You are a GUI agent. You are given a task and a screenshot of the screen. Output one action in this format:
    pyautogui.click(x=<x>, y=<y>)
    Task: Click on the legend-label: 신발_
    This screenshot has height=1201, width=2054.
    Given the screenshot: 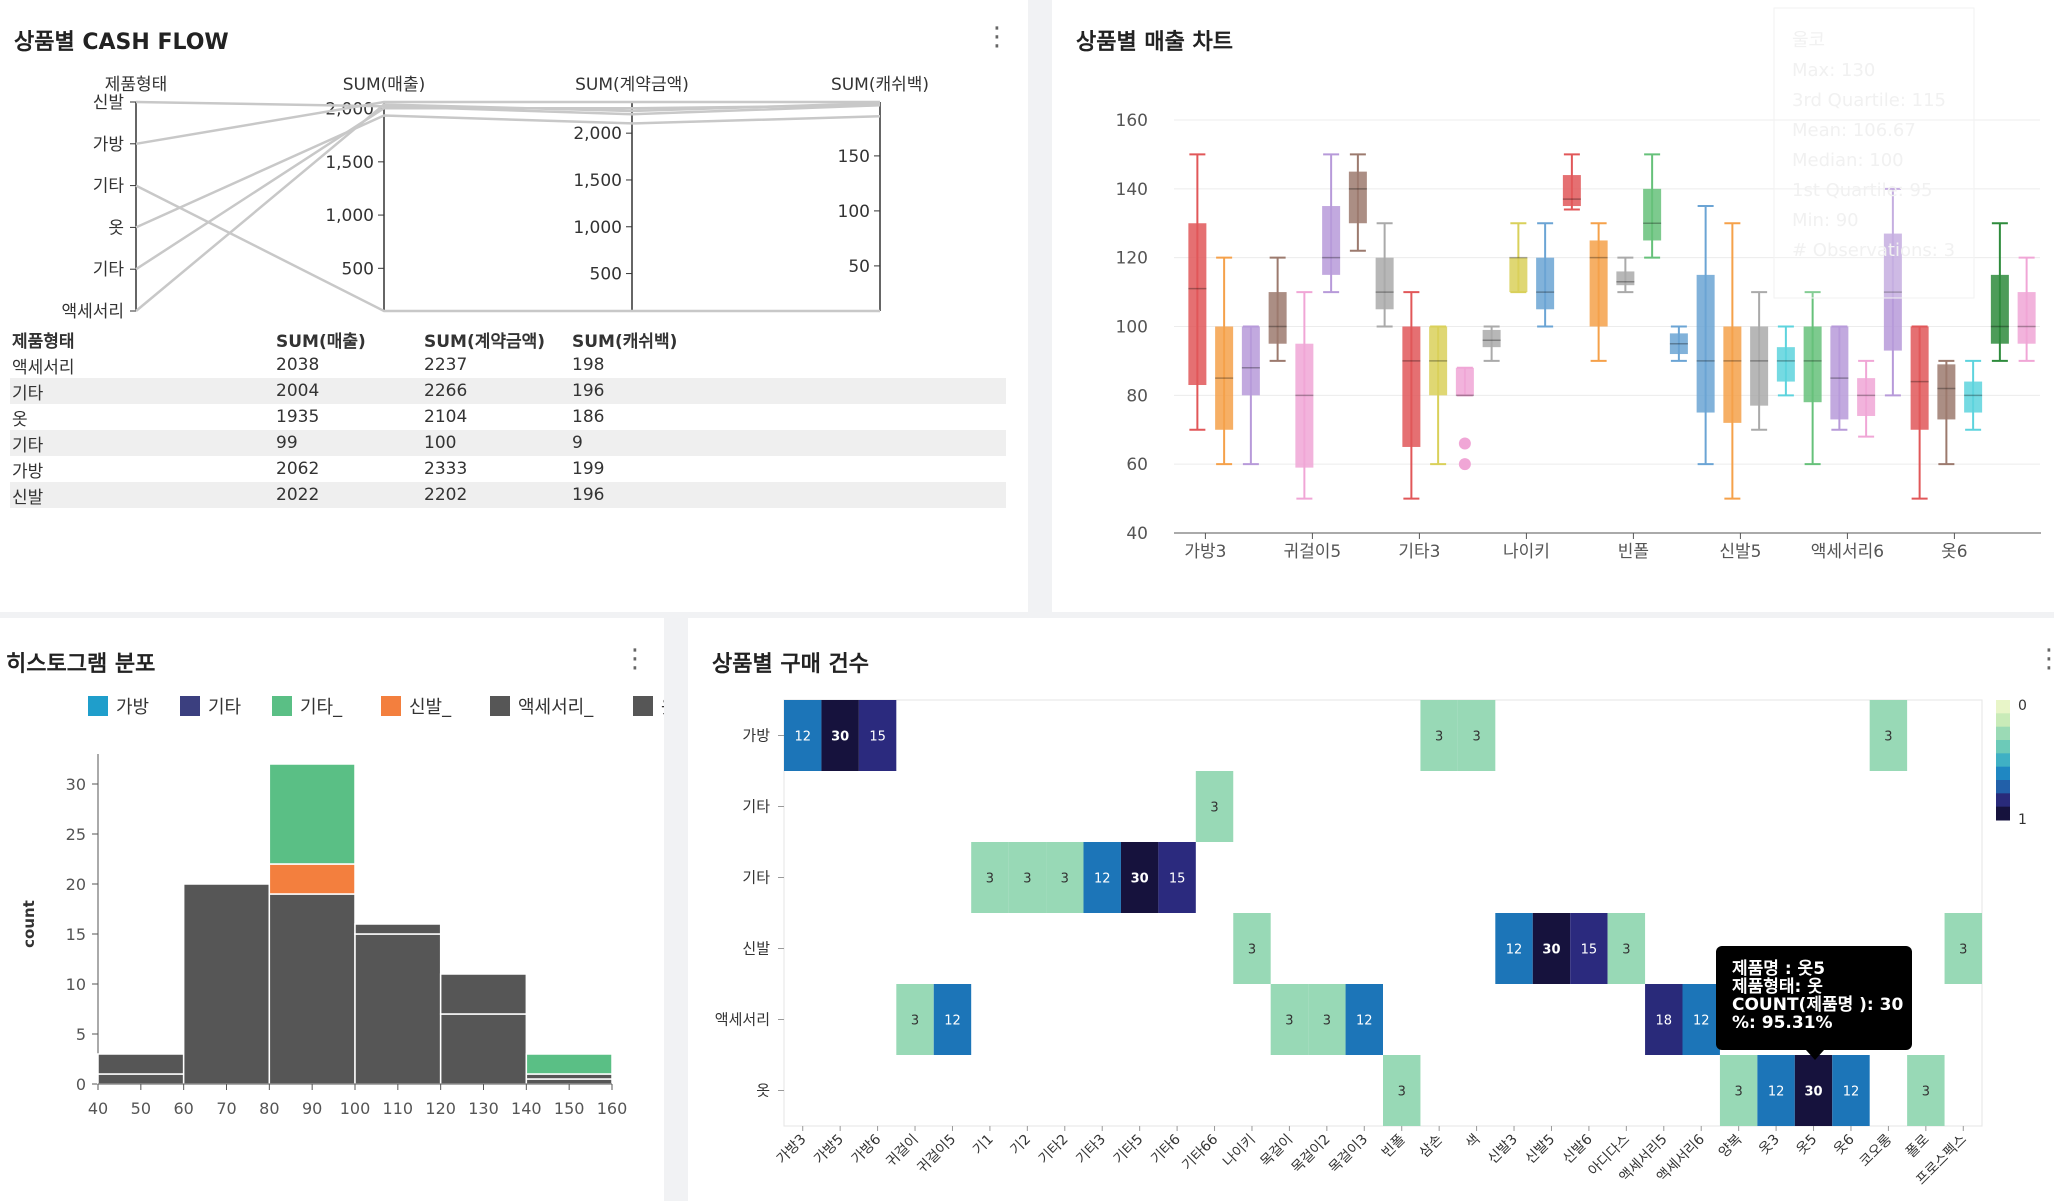 What is the action you would take?
    pyautogui.click(x=430, y=707)
    